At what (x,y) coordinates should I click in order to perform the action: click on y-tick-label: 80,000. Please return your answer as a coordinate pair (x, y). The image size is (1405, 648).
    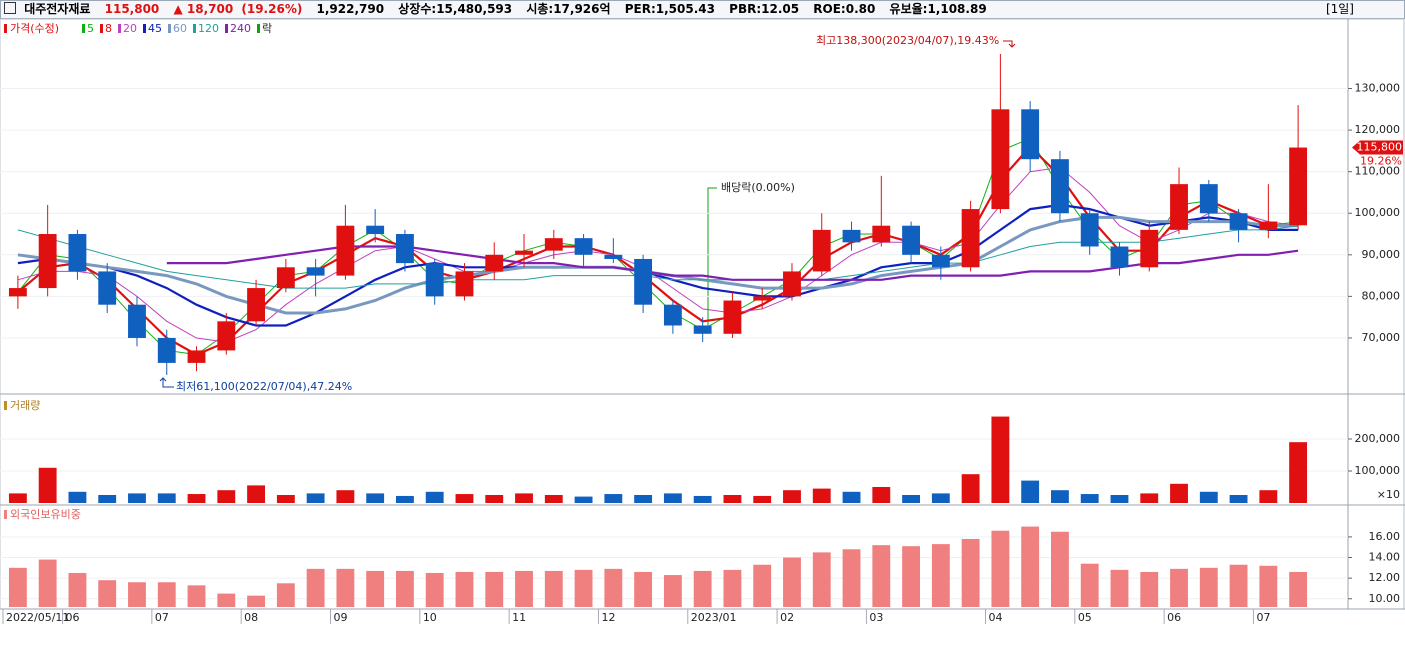
    Looking at the image, I should click on (1381, 295).